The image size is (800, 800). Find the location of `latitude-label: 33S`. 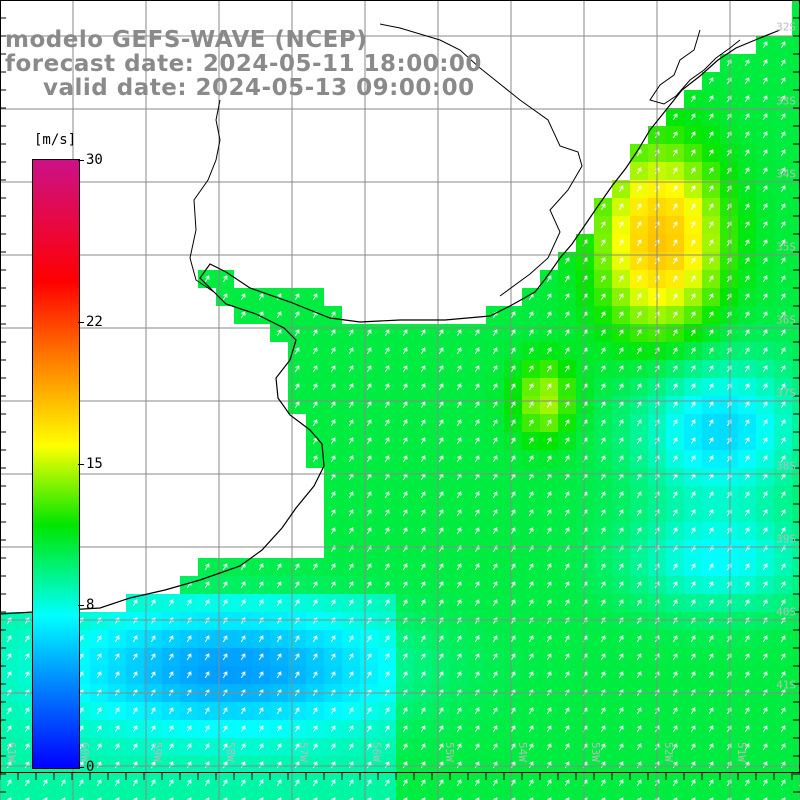

latitude-label: 33S is located at coordinates (786, 101).